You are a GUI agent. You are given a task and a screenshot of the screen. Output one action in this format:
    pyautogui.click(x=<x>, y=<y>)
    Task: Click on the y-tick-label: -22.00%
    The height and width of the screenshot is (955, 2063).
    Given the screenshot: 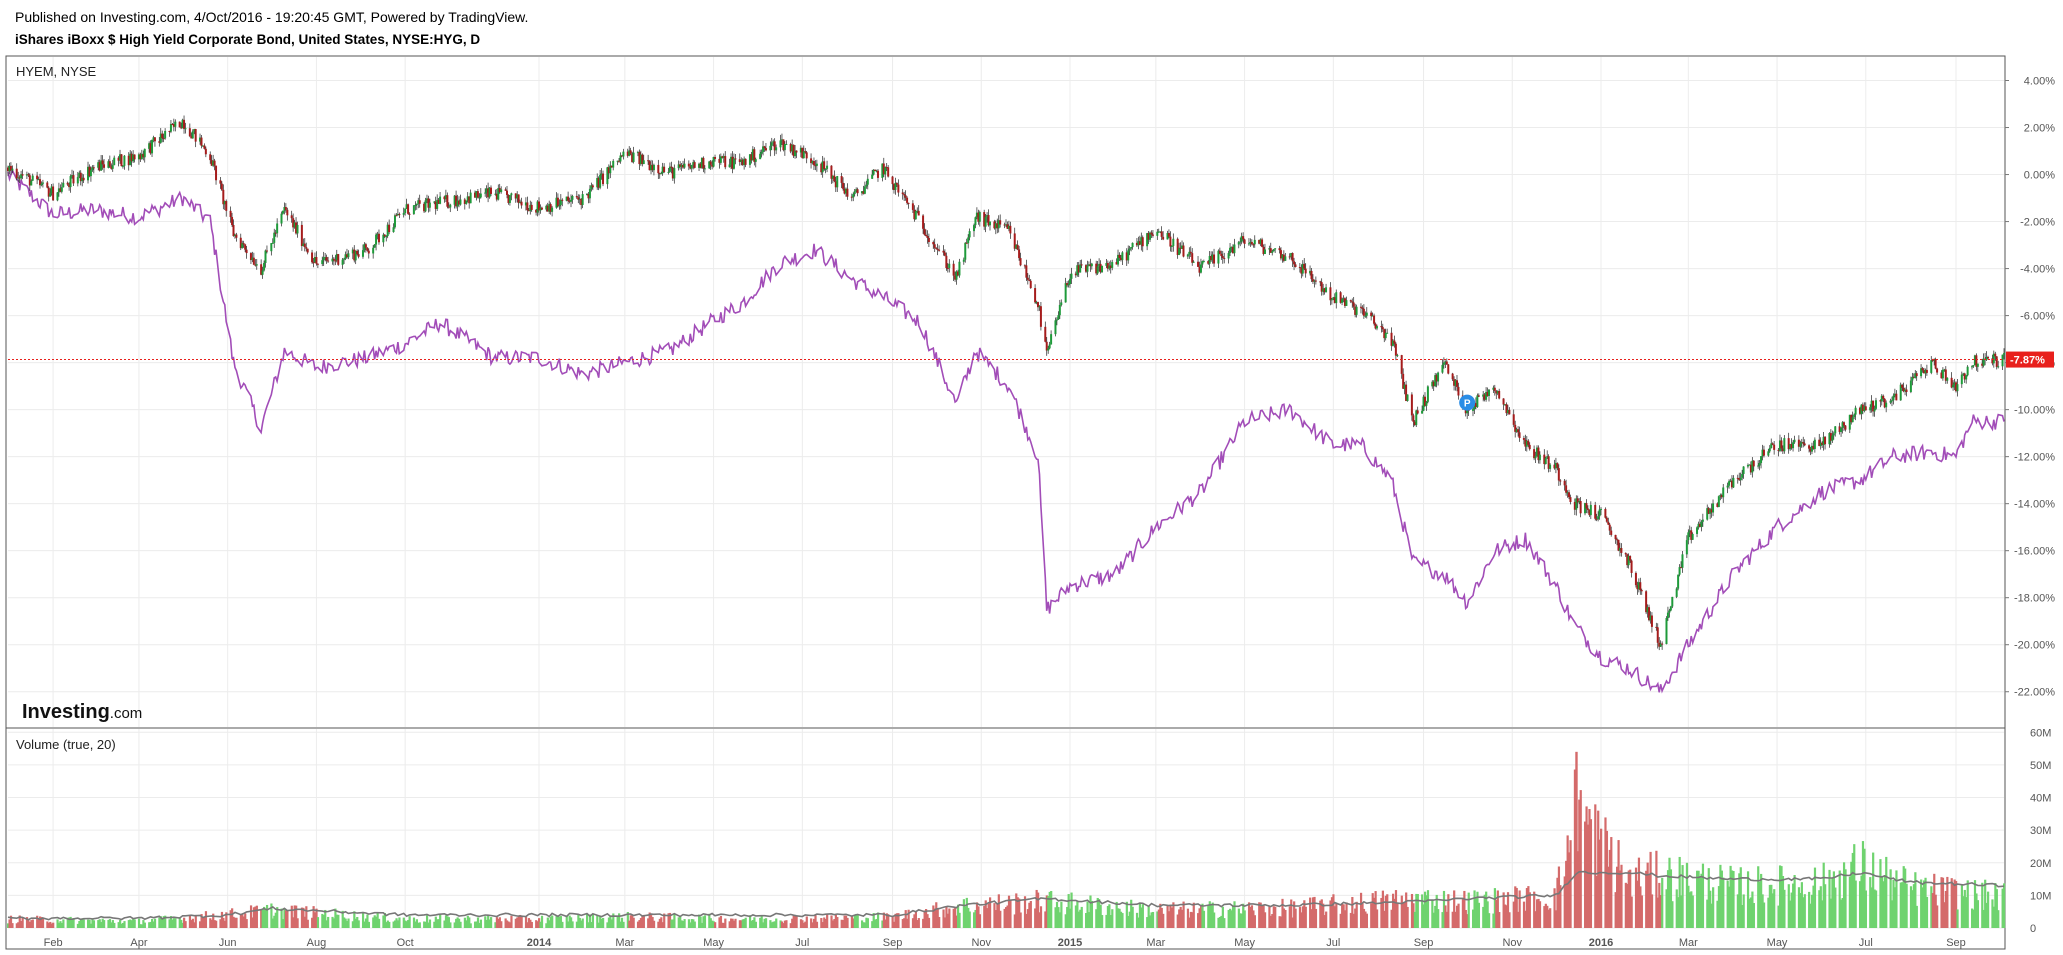 What is the action you would take?
    pyautogui.click(x=2034, y=693)
    